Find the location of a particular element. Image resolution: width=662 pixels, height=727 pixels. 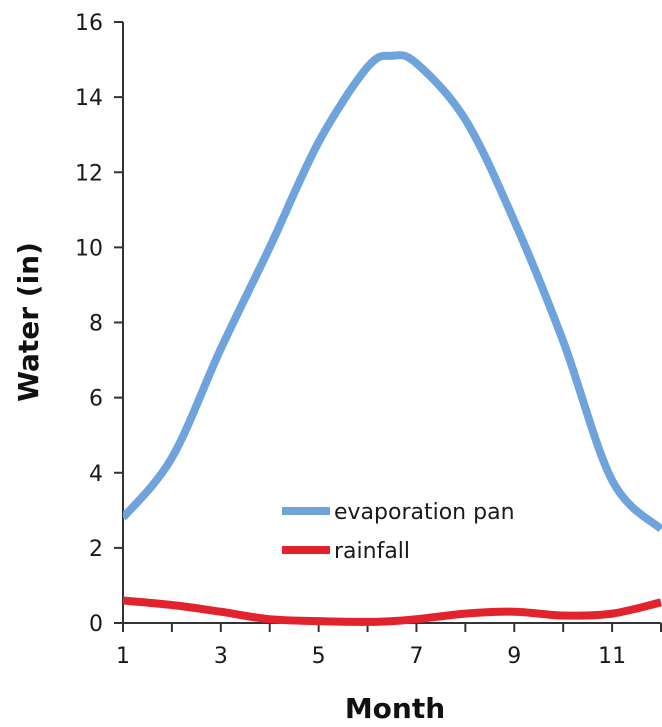

y-tick-label: 10 is located at coordinates (89, 248).